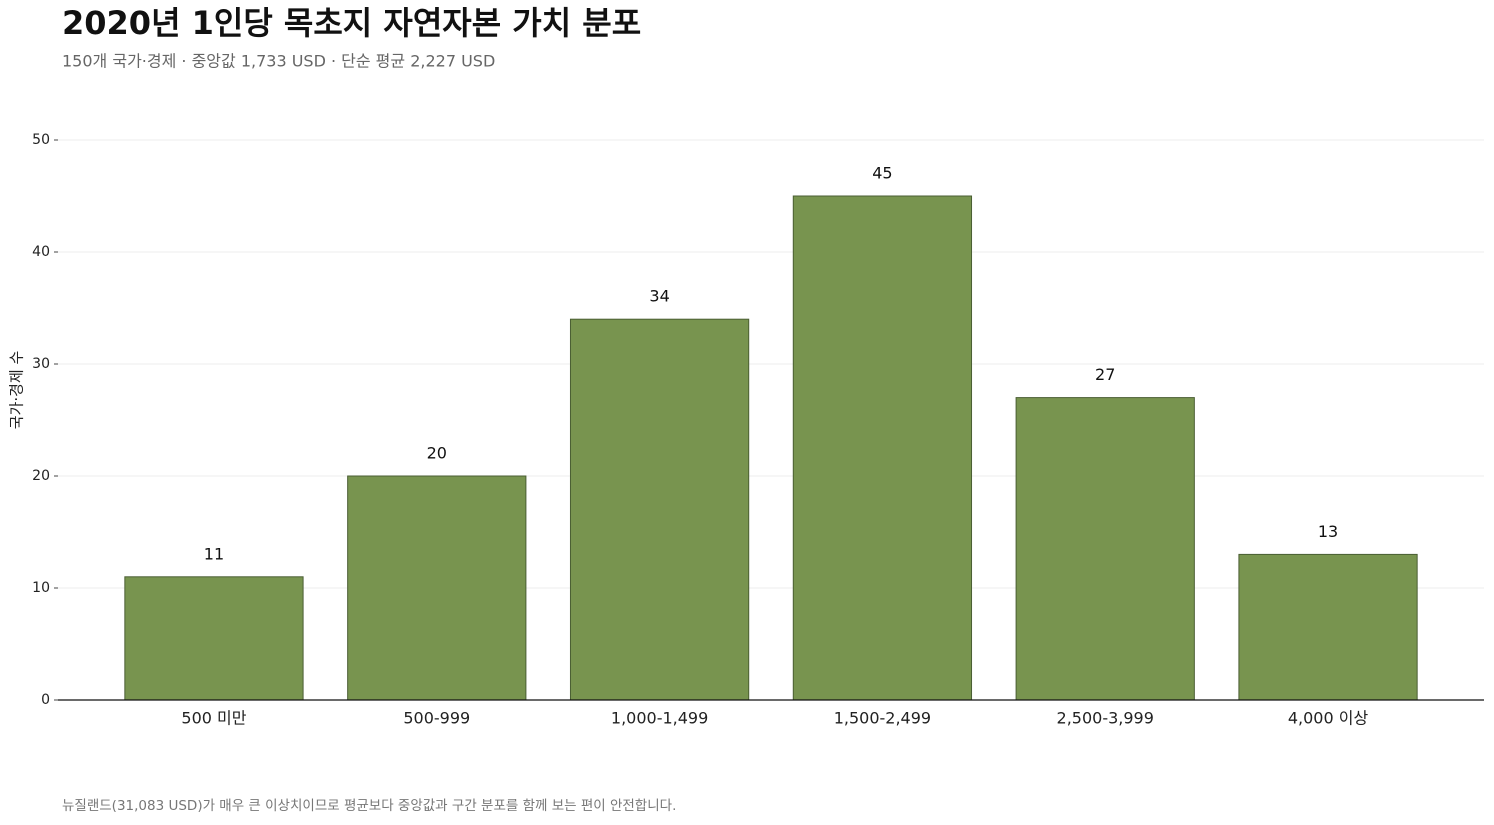 The width and height of the screenshot is (1494, 825). Describe the element at coordinates (437, 453) in the screenshot. I see `data-label: 20` at that location.